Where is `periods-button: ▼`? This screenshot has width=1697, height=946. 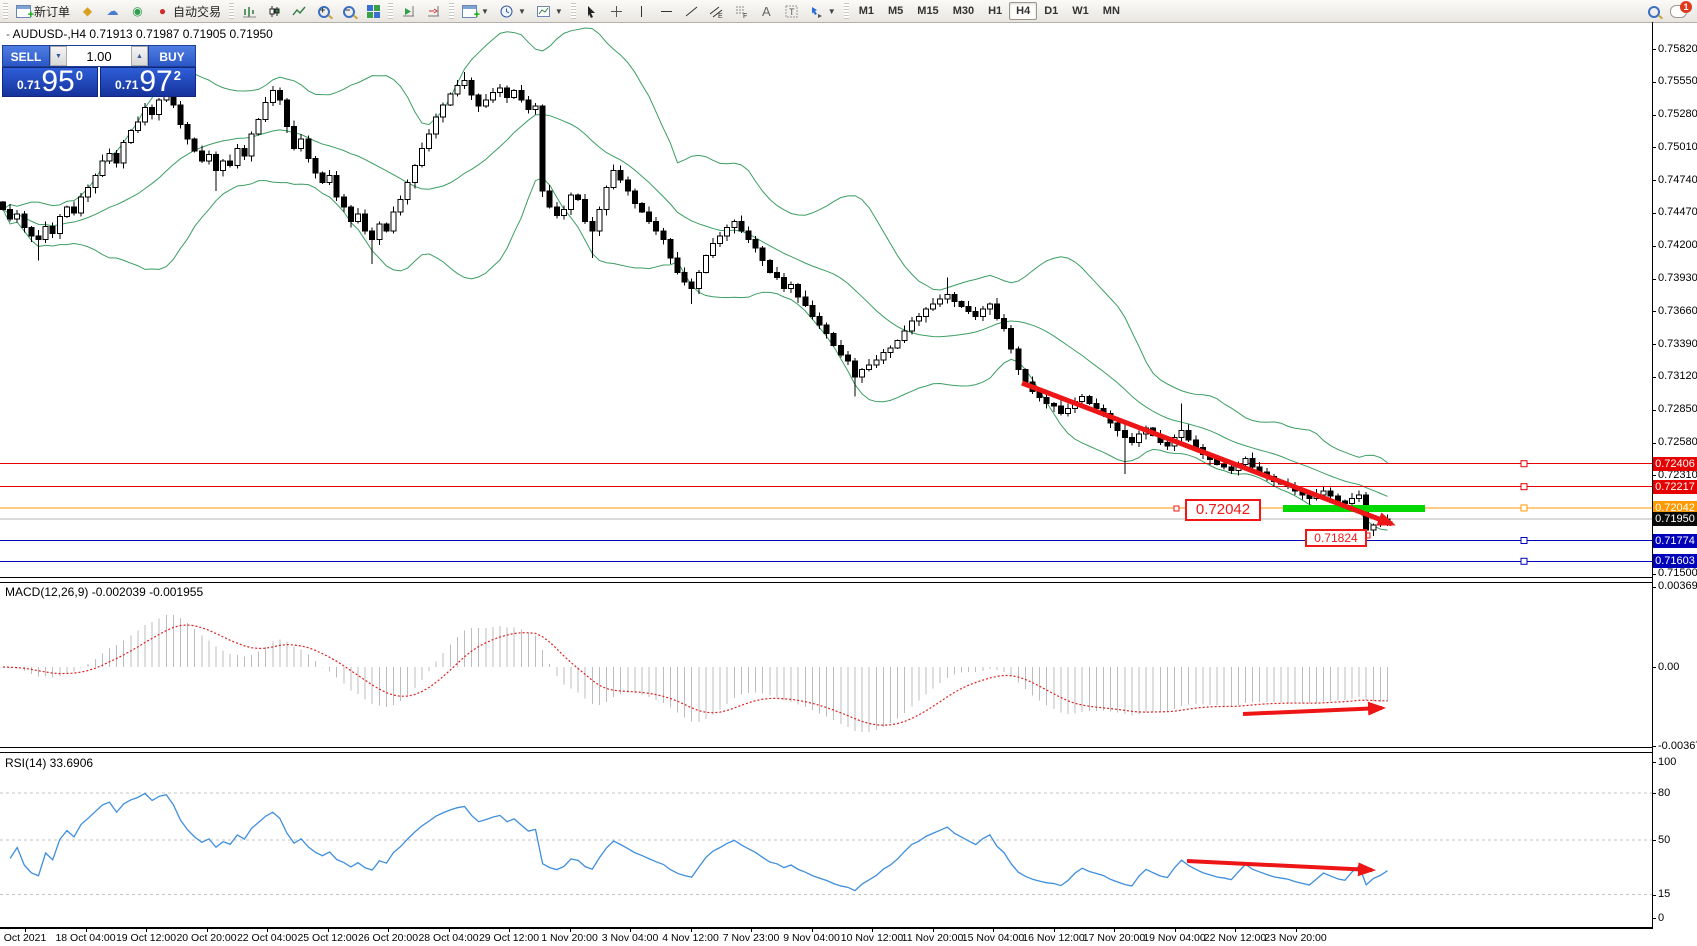 periods-button: ▼ is located at coordinates (512, 11).